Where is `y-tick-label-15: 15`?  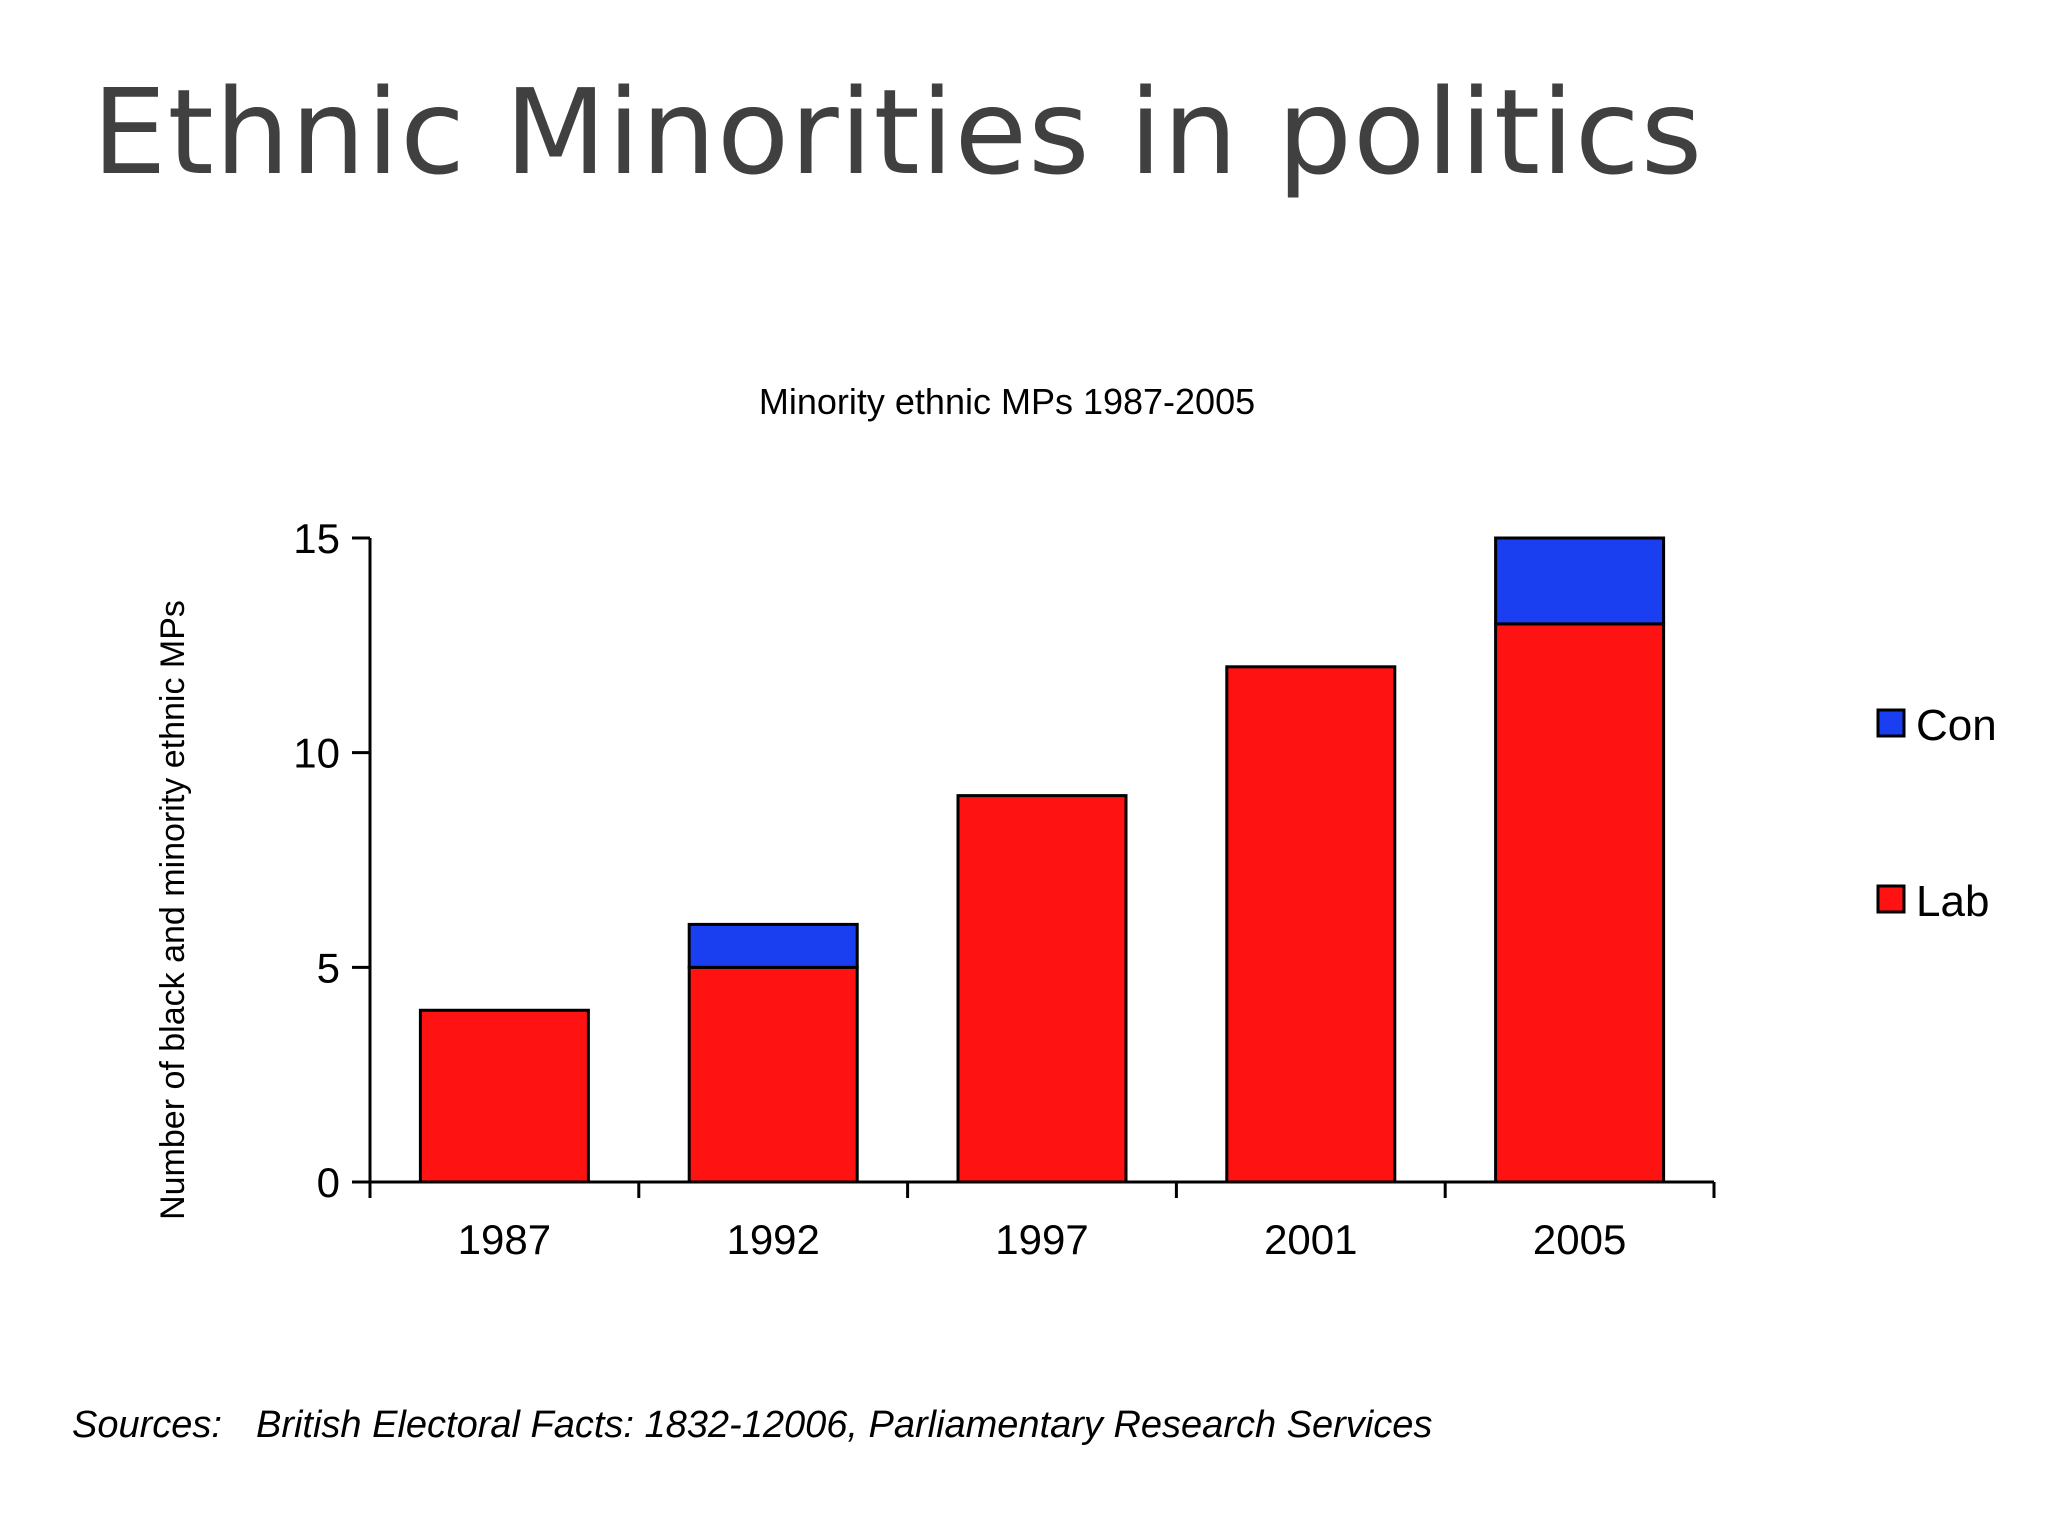
y-tick-label-15: 15 is located at coordinates (316, 538).